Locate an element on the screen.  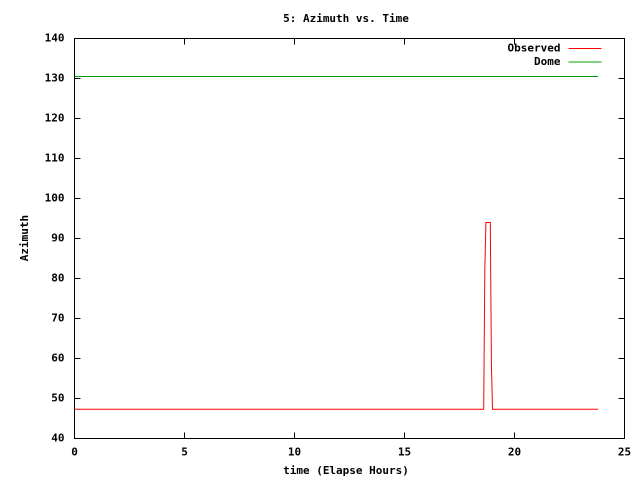
y-tick-label: 130 is located at coordinates (55, 78).